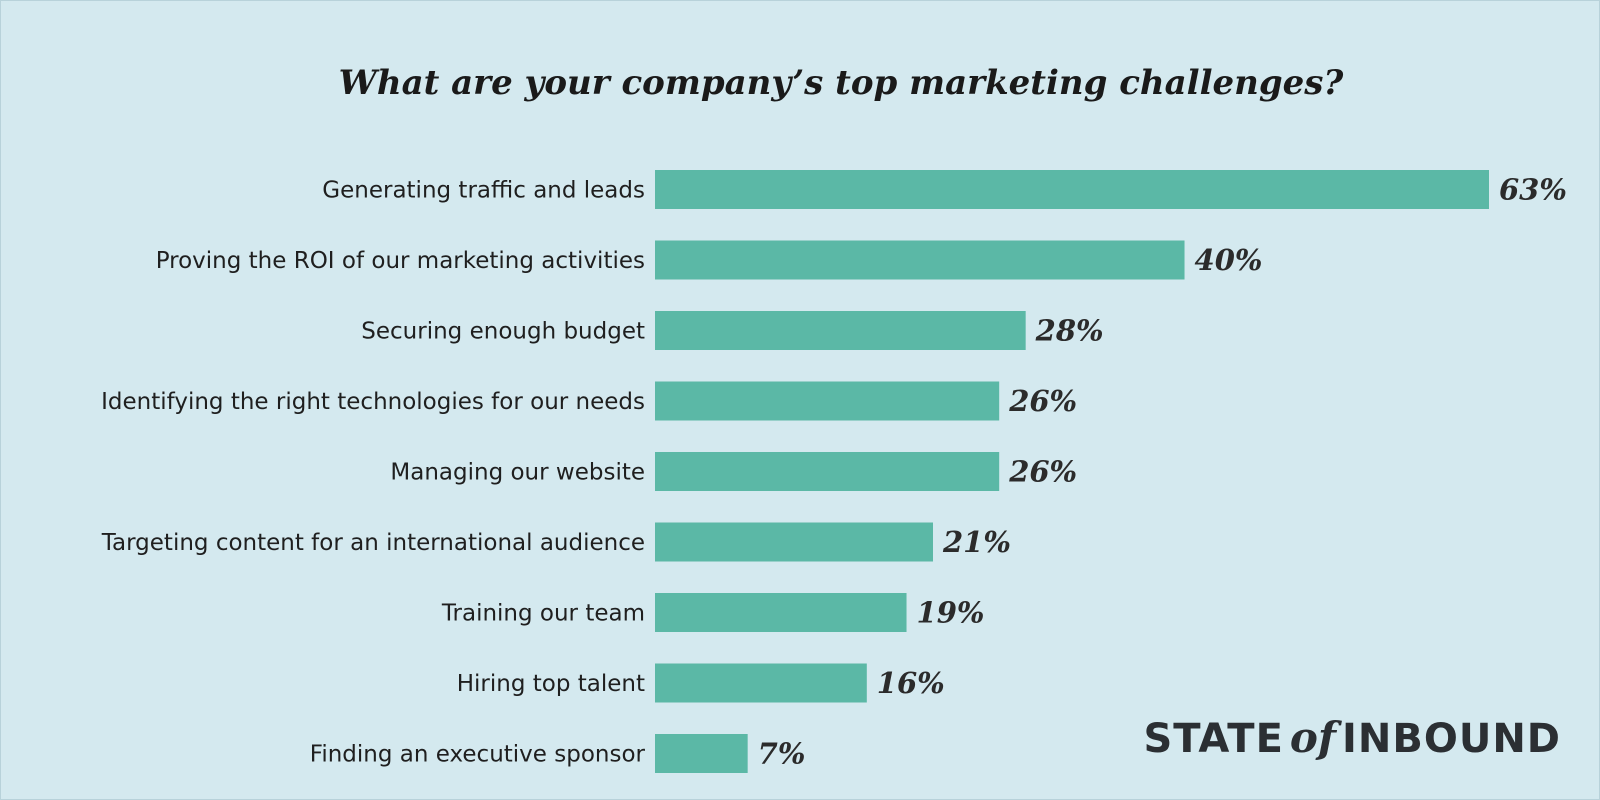 Image resolution: width=1600 pixels, height=800 pixels. Describe the element at coordinates (1213, 739) in the screenshot. I see `logo-state: STATE` at that location.